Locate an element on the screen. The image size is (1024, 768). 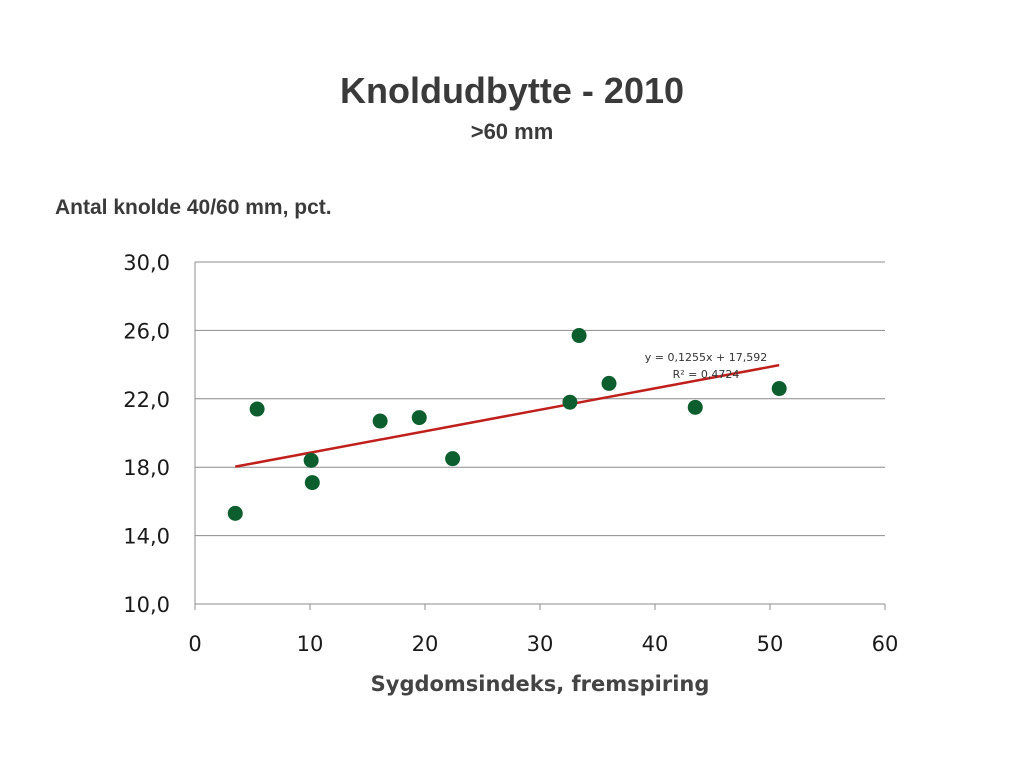
x-tick-label: 60 is located at coordinates (885, 644).